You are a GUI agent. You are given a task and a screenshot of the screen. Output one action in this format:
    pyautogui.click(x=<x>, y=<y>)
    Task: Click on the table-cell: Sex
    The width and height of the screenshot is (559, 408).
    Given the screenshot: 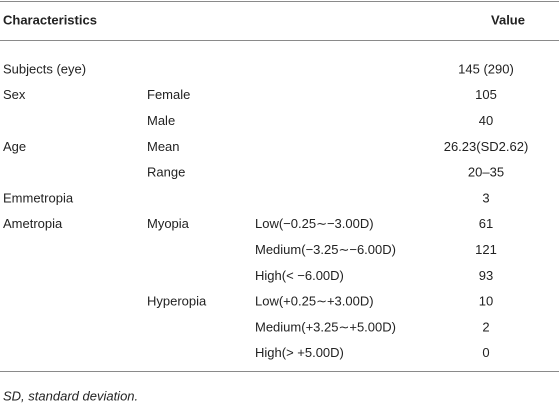 What is the action you would take?
    pyautogui.click(x=14, y=94)
    